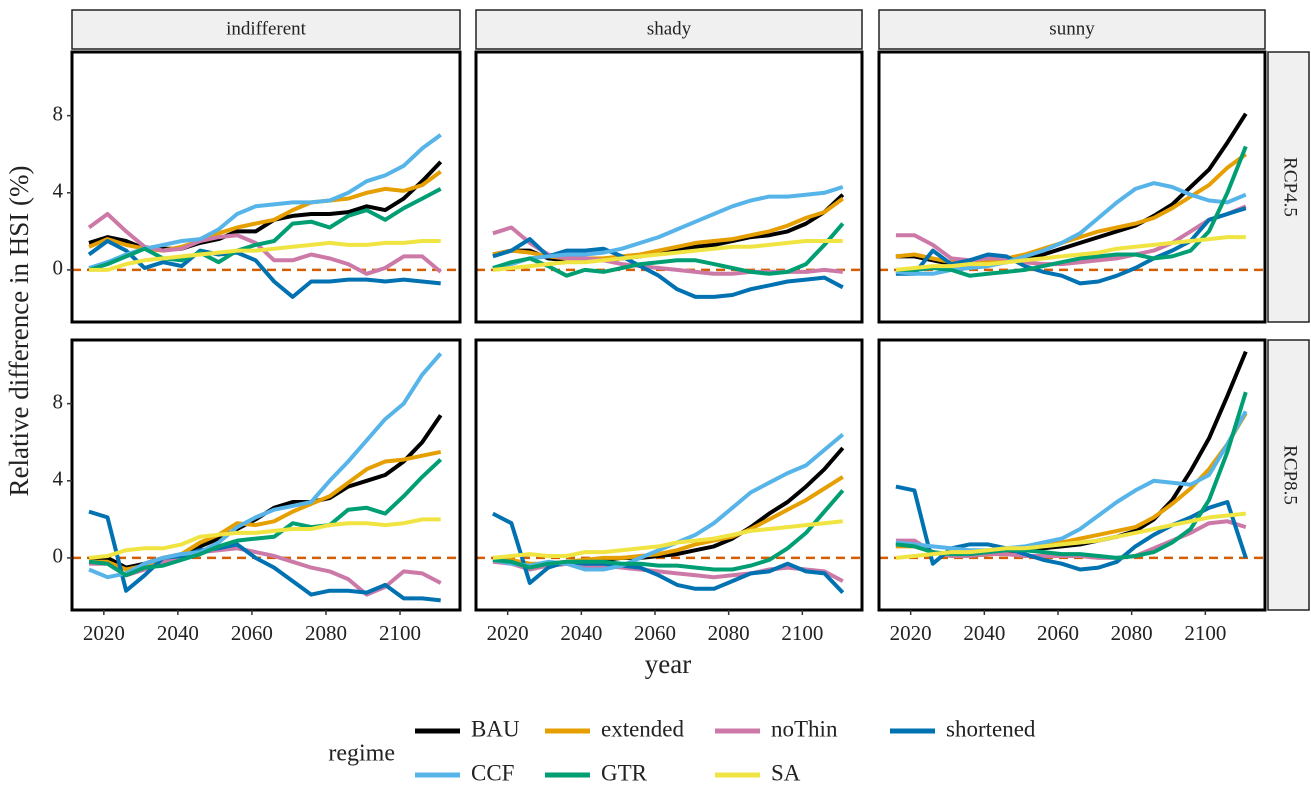 The width and height of the screenshot is (1311, 789). I want to click on y-axis-label: Relative difference in HSI (%), so click(19, 331).